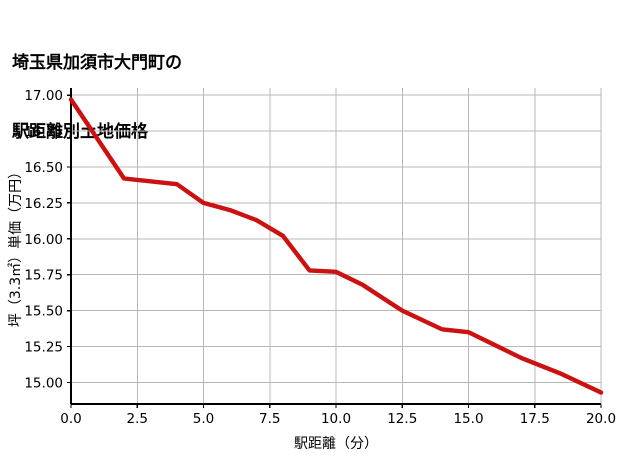 The height and width of the screenshot is (465, 621). Describe the element at coordinates (16, 246) in the screenshot. I see `y-axis-label: 坪（3.3㎡）単価（万円）` at that location.